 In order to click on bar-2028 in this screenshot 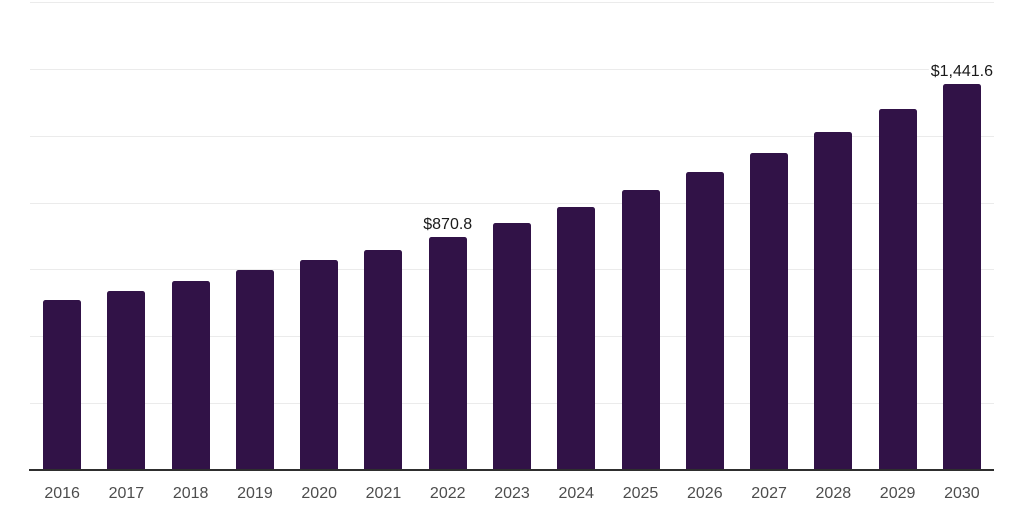, I will do `click(833, 301)`.